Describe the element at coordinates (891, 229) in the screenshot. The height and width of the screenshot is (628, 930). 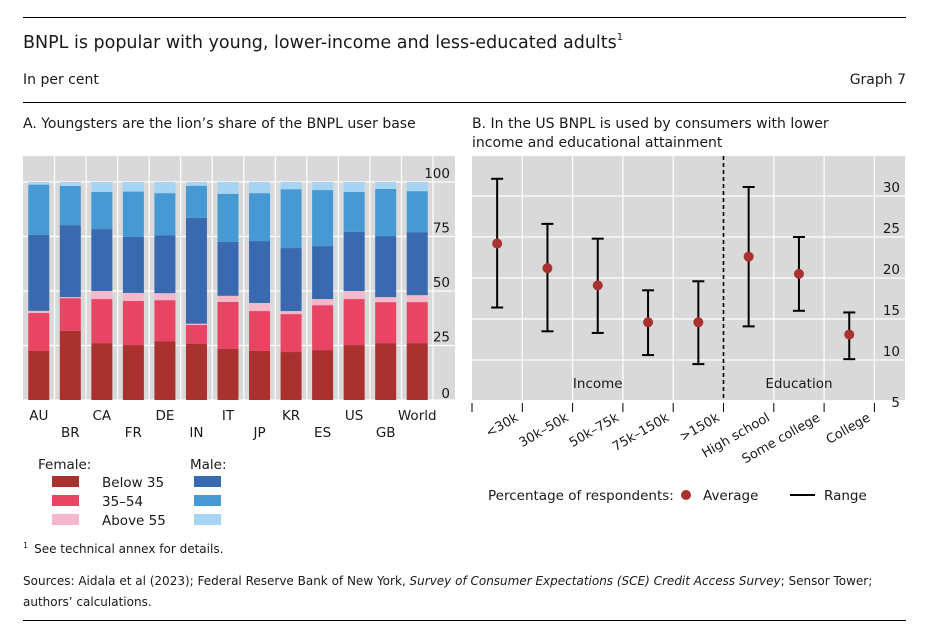
I see `panel-b-ytick-label: 25` at that location.